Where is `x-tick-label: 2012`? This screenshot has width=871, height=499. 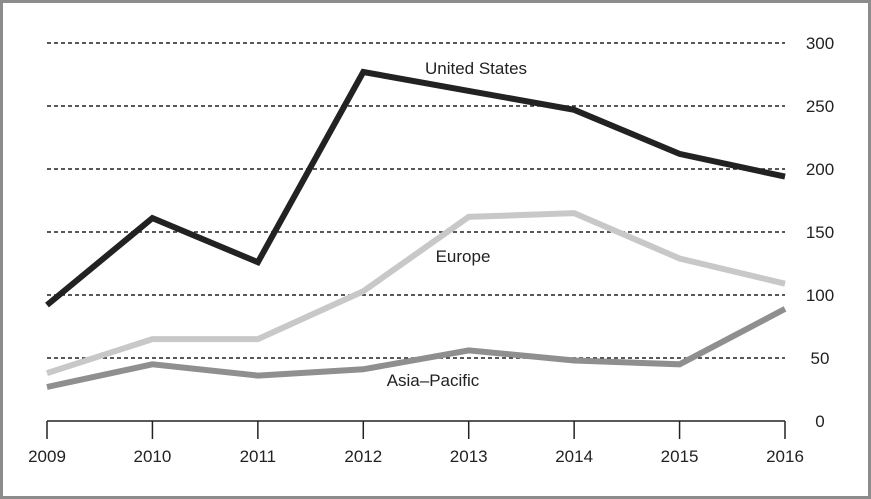
x-tick-label: 2012 is located at coordinates (363, 456).